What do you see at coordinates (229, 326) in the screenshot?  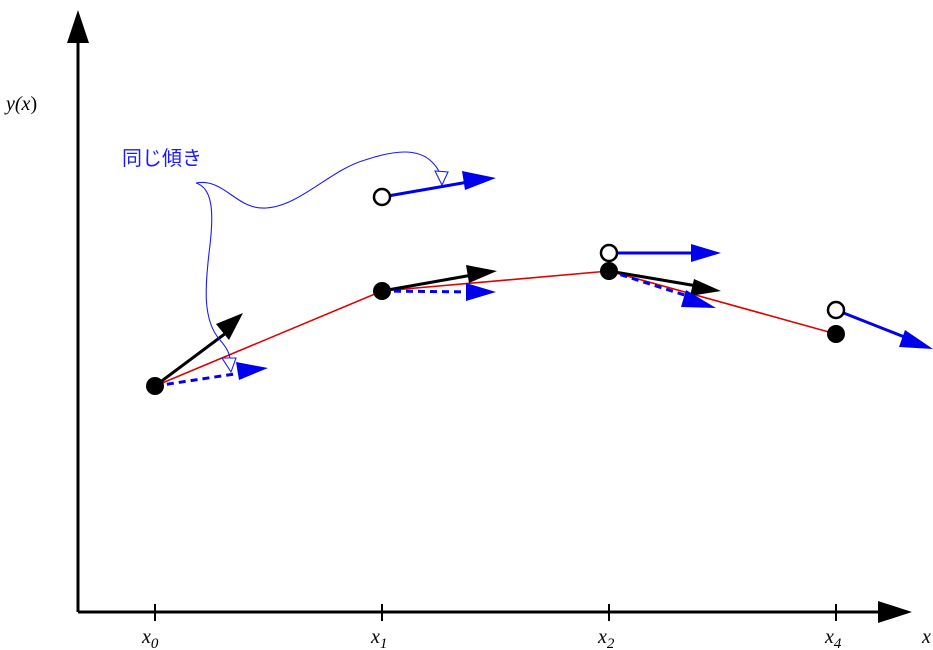 I see `tangent-arrowhead-x0` at bounding box center [229, 326].